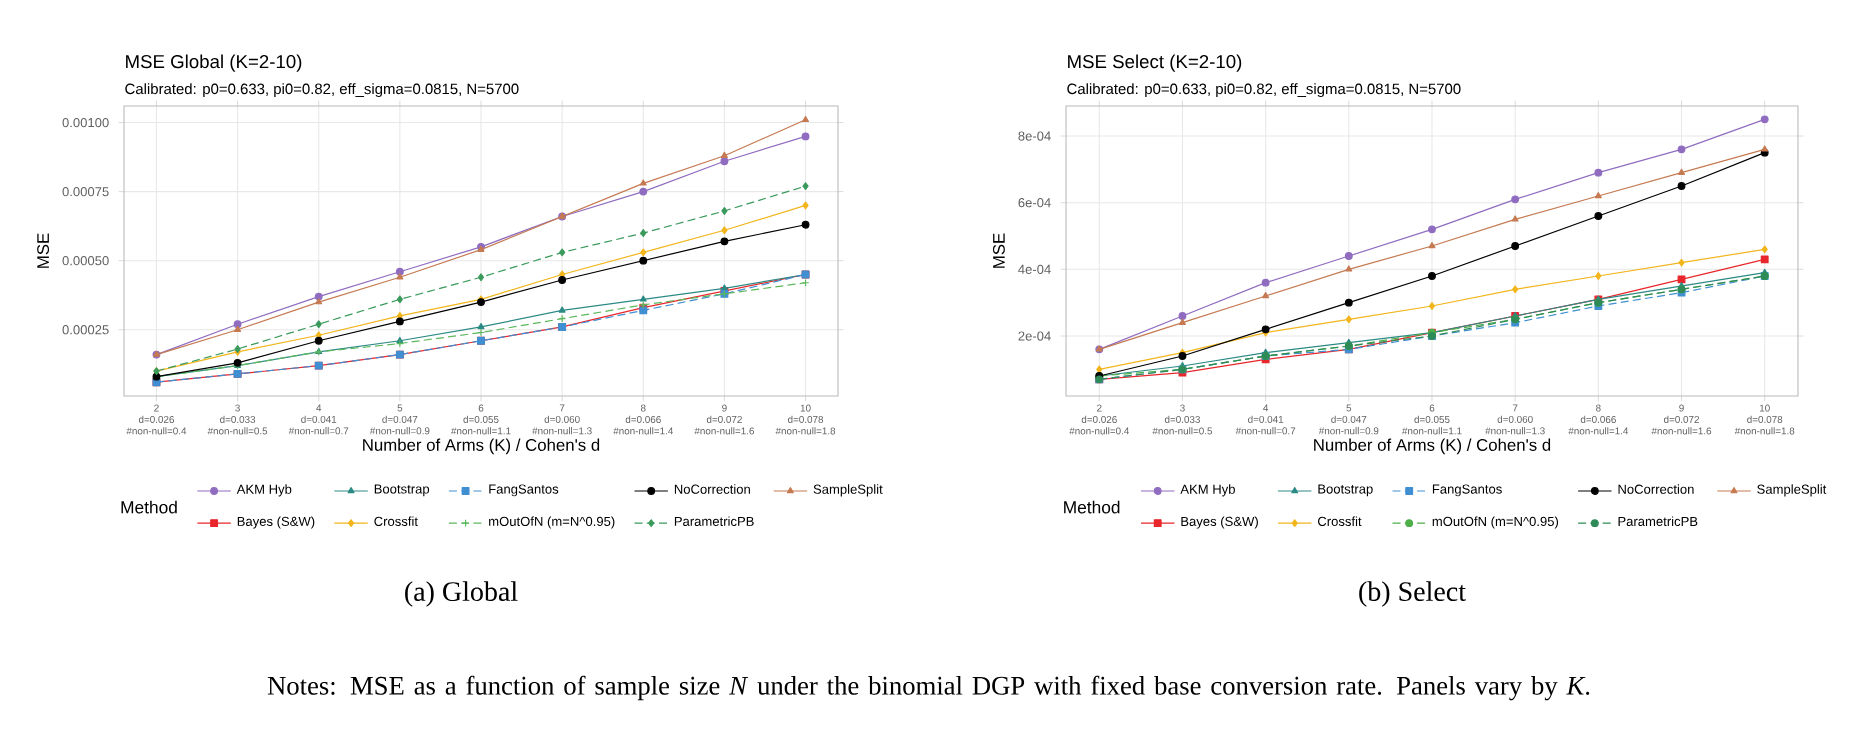 This screenshot has width=1858, height=752. Describe the element at coordinates (461, 594) in the screenshot. I see `text: (a) Global` at that location.